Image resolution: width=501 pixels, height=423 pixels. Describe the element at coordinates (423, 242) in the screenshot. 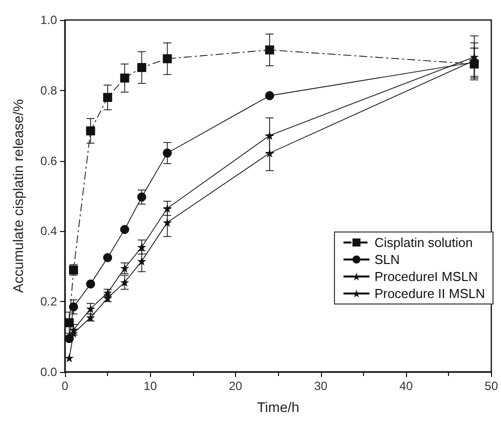

I see `legend-label: Cisplatin solution` at that location.